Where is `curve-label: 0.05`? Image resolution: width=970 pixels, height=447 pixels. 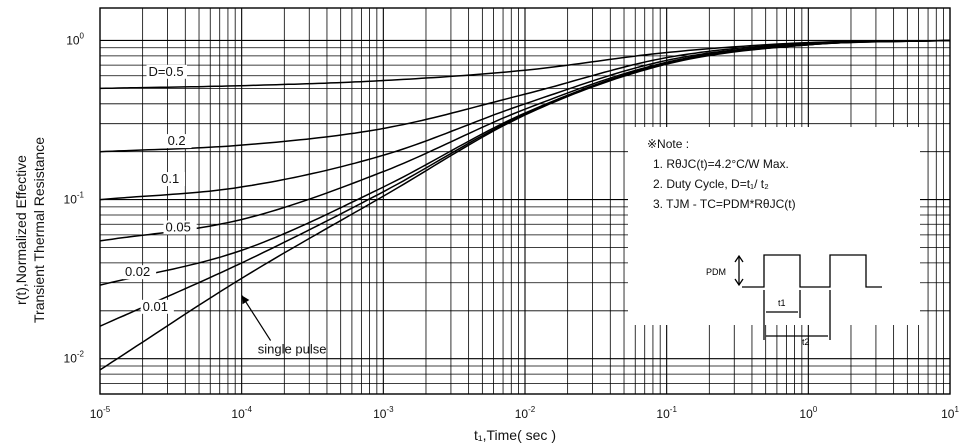 curve-label: 0.05 is located at coordinates (178, 227).